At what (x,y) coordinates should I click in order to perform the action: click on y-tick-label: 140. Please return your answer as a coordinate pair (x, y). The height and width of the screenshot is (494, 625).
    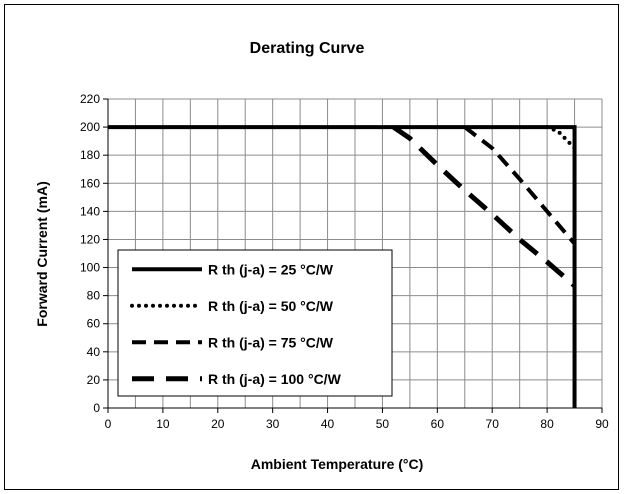
    Looking at the image, I should click on (90, 211).